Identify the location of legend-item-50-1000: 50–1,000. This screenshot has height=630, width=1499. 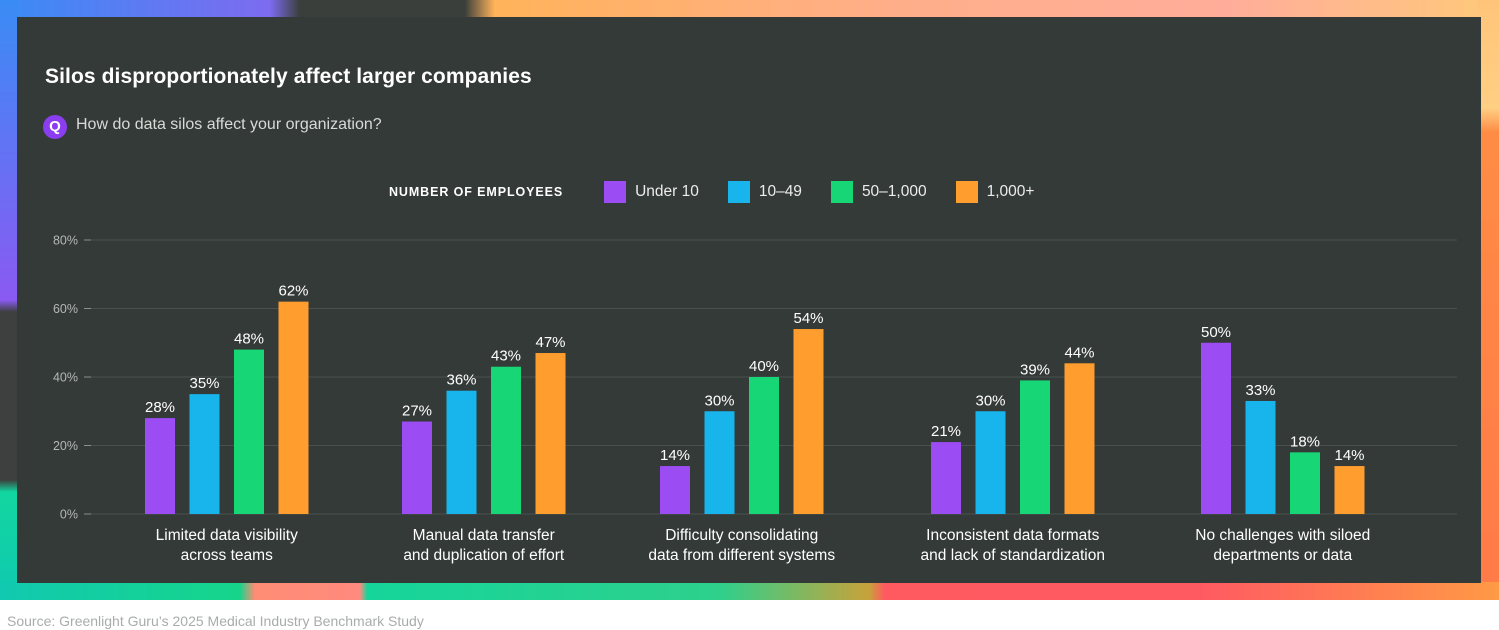
(878, 192).